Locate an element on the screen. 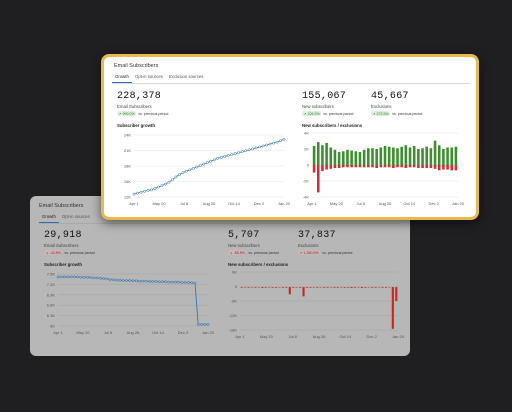 This screenshot has width=512, height=412. y-tick-label: 7.5K is located at coordinates (51, 274).